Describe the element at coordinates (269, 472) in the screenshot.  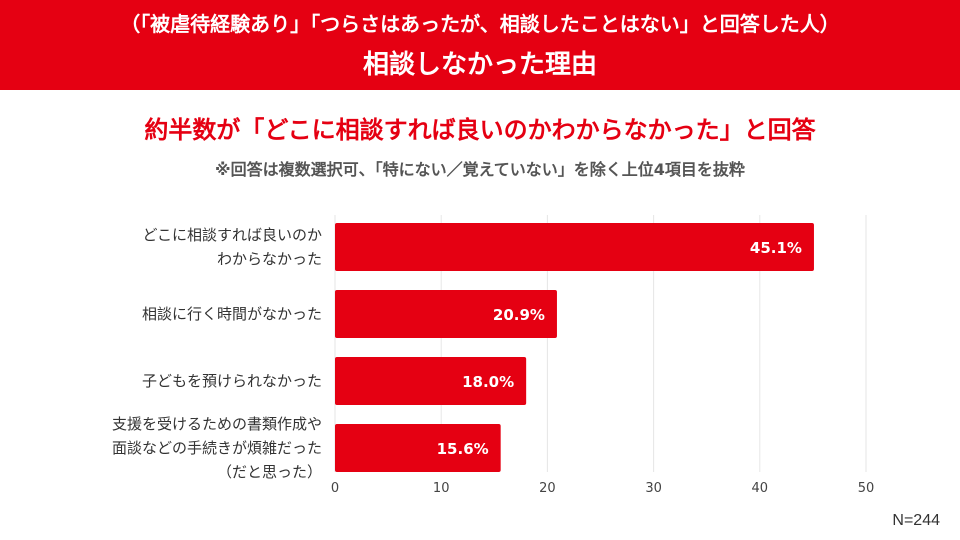
I see `category-label: （だと思った）` at that location.